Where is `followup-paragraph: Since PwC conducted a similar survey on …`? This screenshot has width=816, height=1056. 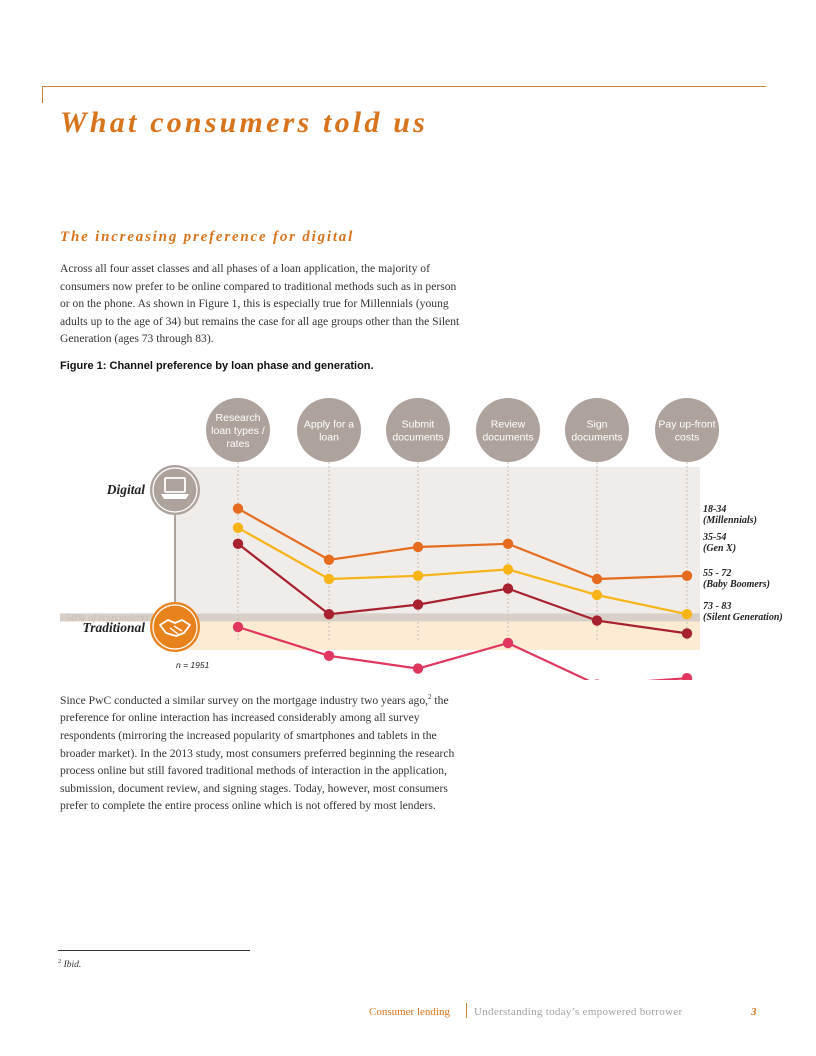
followup-paragraph: Since PwC conducted a similar survey on … is located at coordinates (295, 752).